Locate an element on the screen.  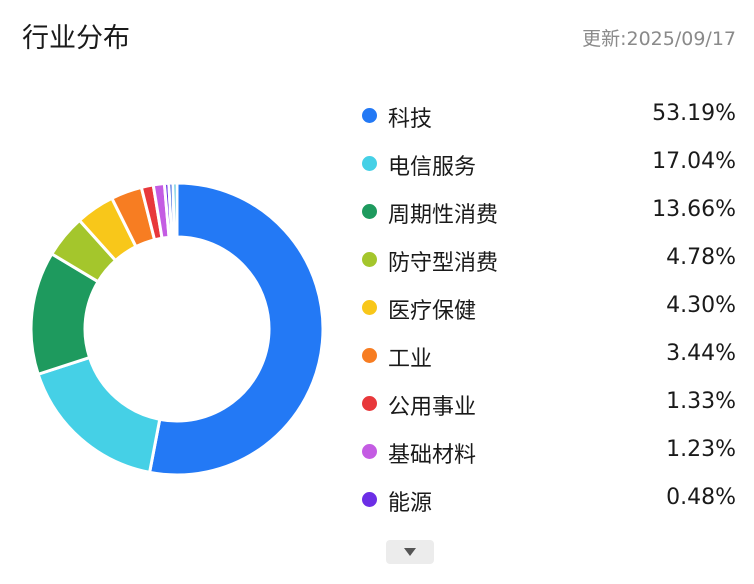
legend-percent: 1.23% is located at coordinates (701, 449).